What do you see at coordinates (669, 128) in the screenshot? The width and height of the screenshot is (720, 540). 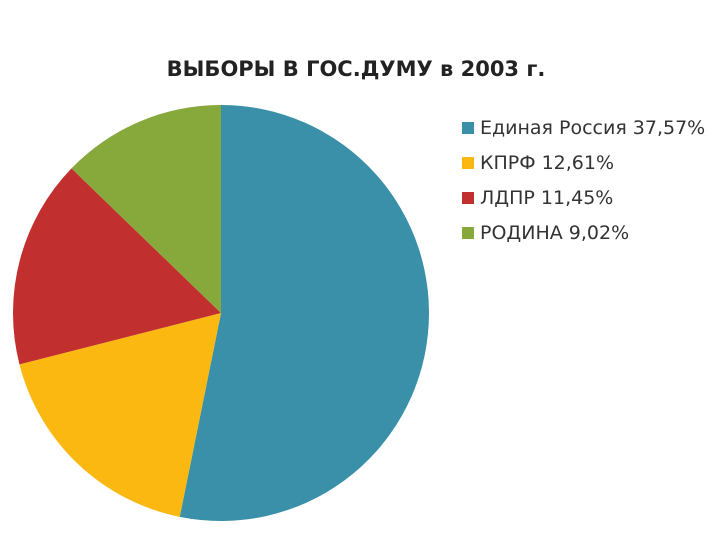 I see `legend-value: 37,57%` at bounding box center [669, 128].